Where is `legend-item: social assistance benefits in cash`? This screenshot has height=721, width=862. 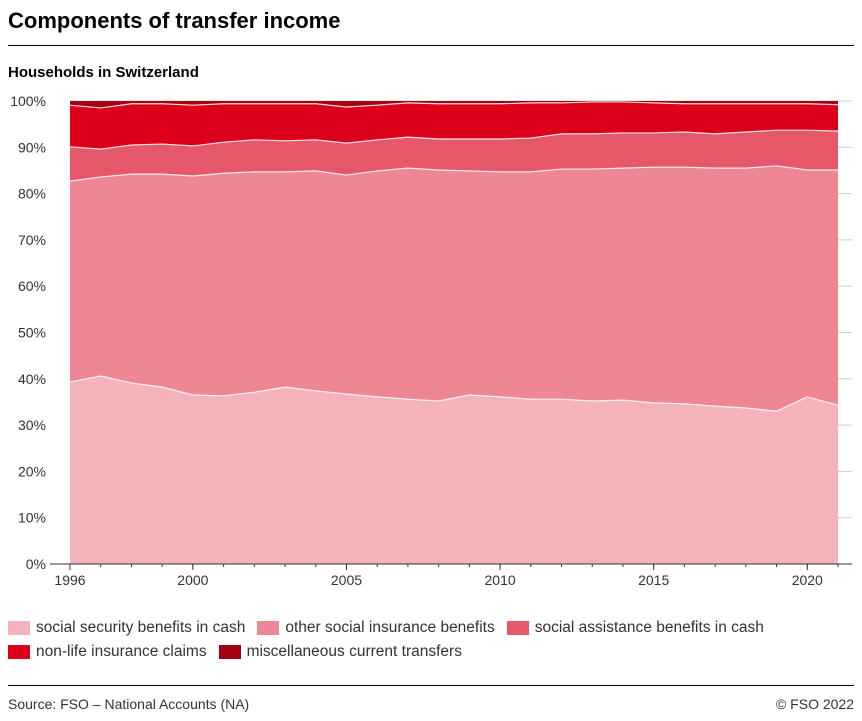
legend-item: social assistance benefits in cash is located at coordinates (635, 628).